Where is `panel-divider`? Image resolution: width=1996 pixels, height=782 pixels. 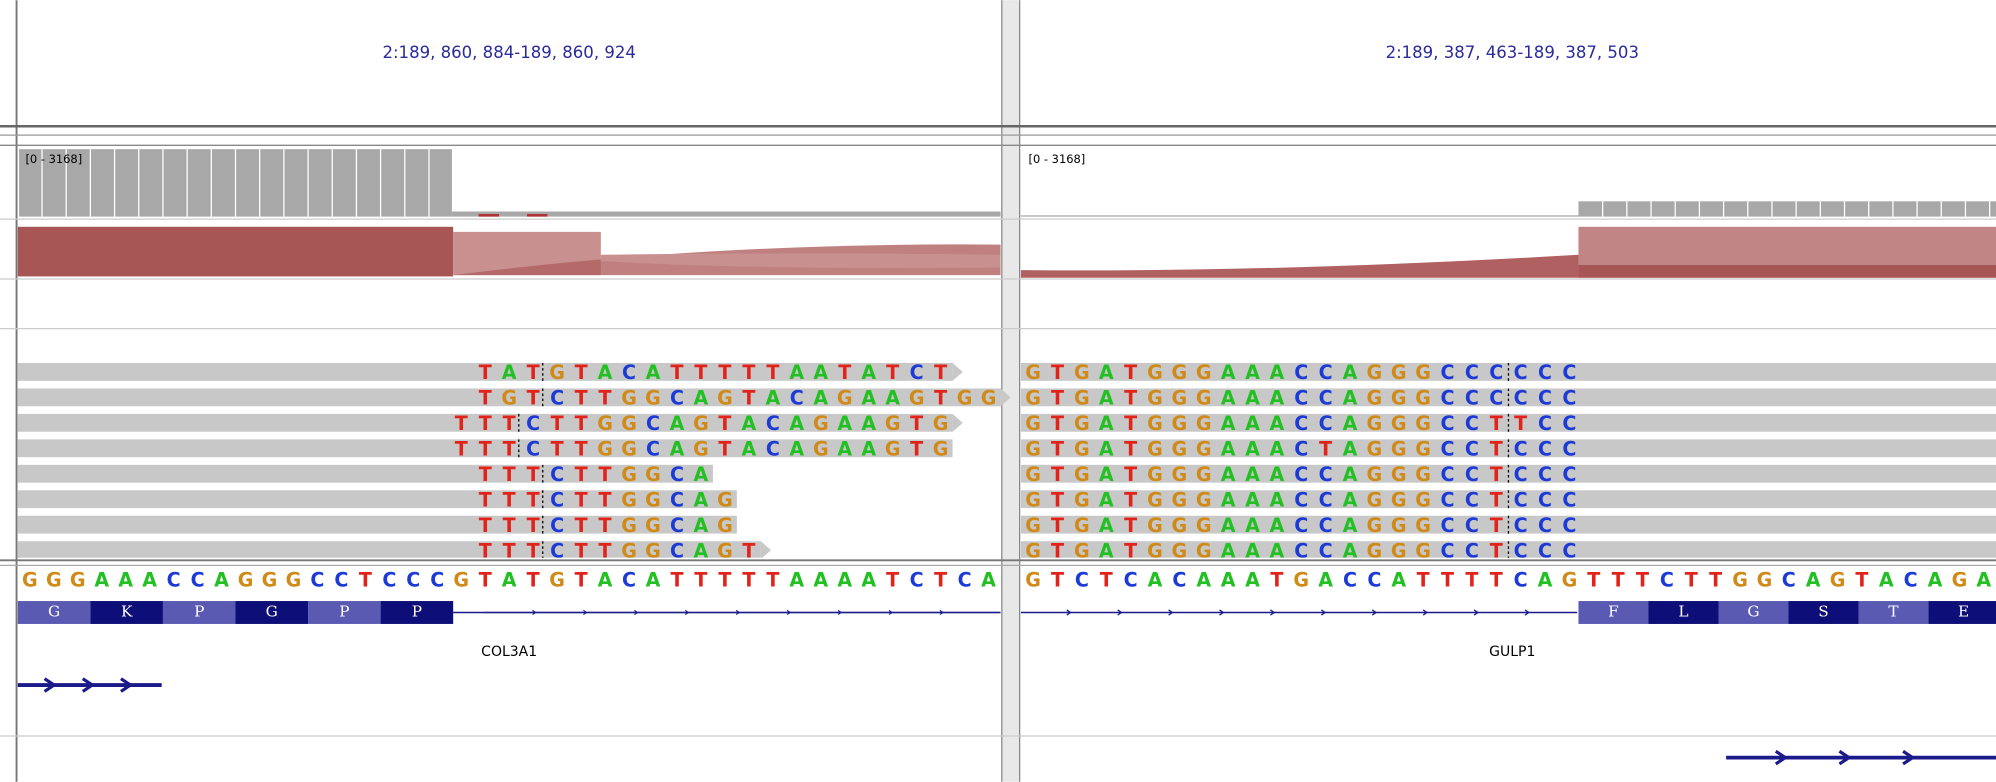 panel-divider is located at coordinates (1010, 391).